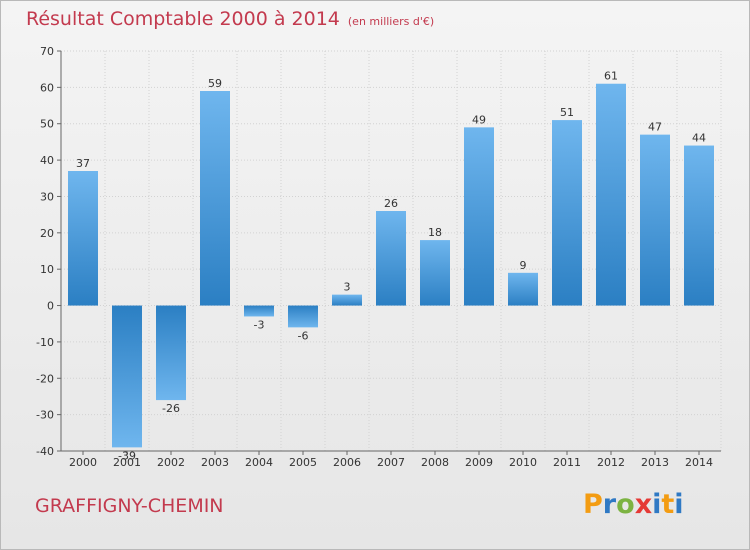  Describe the element at coordinates (593, 504) in the screenshot. I see `logo-letter: P` at that location.